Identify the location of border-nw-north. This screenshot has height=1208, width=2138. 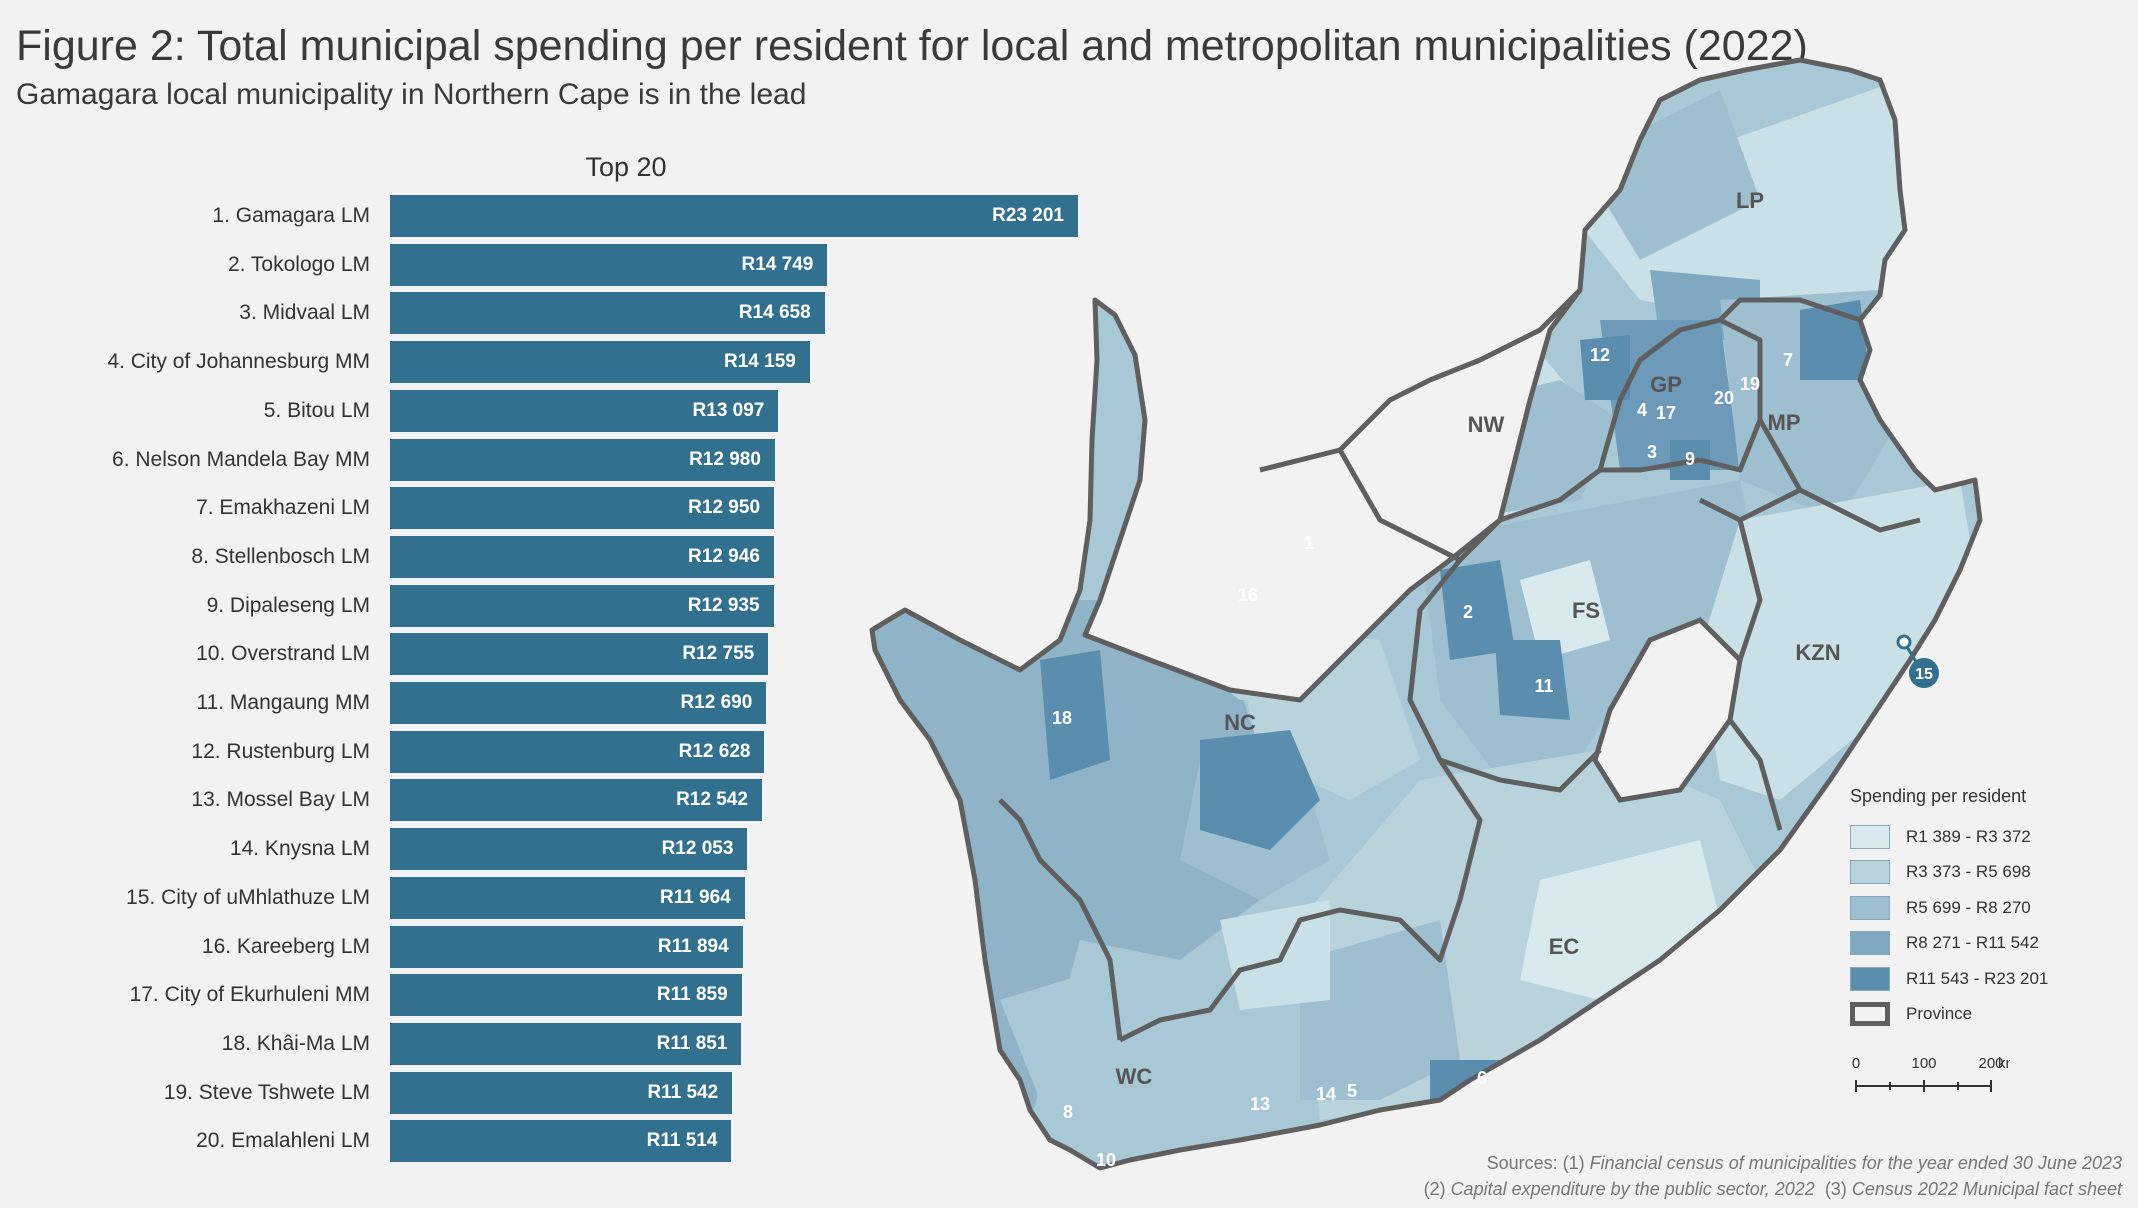
(1460, 370).